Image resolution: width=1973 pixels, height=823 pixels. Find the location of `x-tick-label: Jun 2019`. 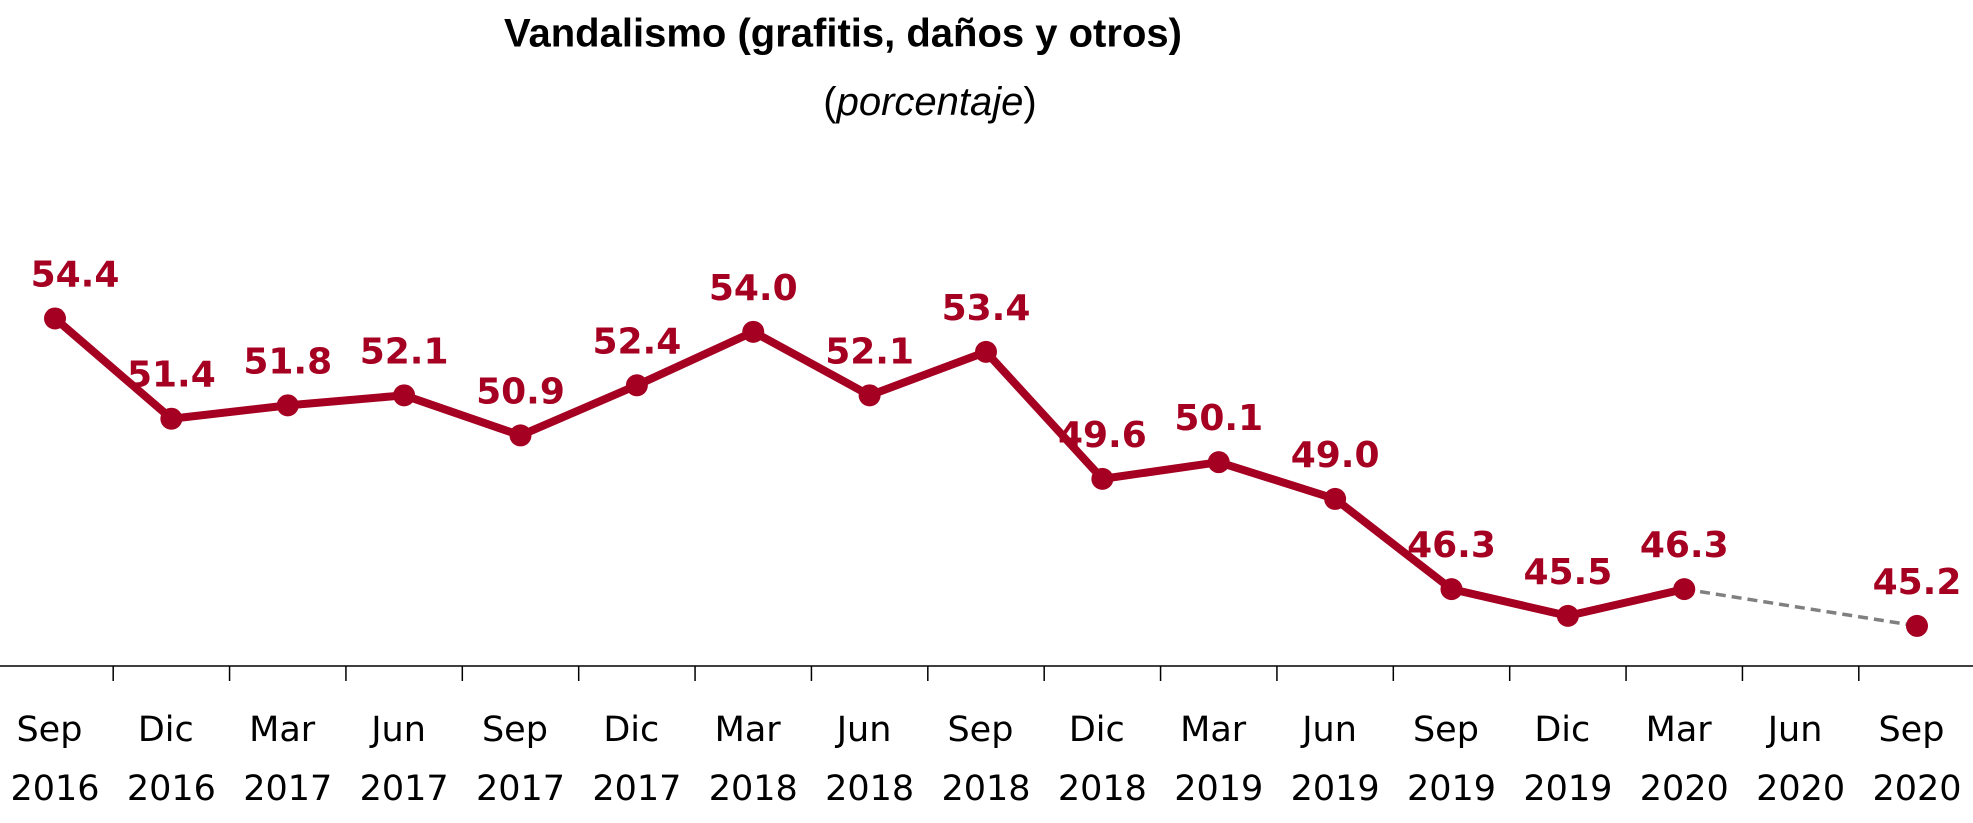

x-tick-label: Jun 2019 is located at coordinates (1335, 759).